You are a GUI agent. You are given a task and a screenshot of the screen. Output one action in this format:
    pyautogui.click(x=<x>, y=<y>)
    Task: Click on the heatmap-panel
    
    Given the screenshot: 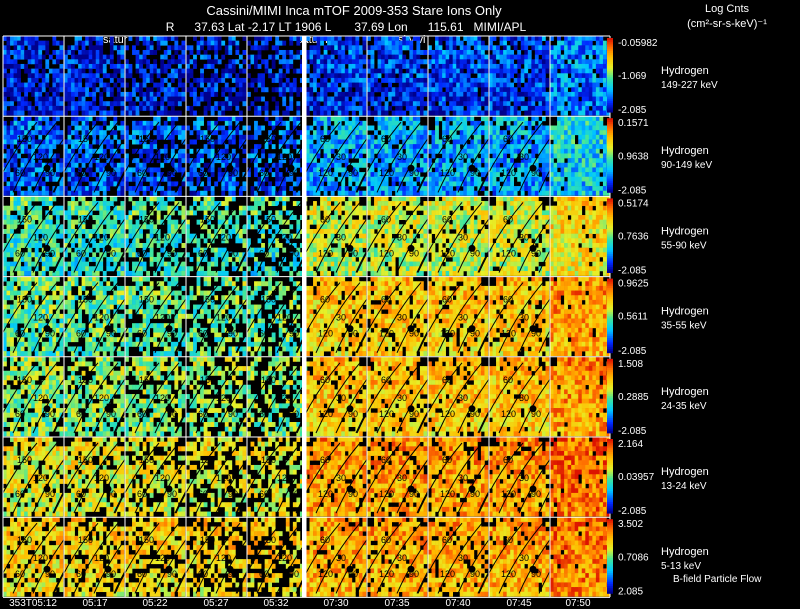 What is the action you would take?
    pyautogui.click(x=336, y=76)
    